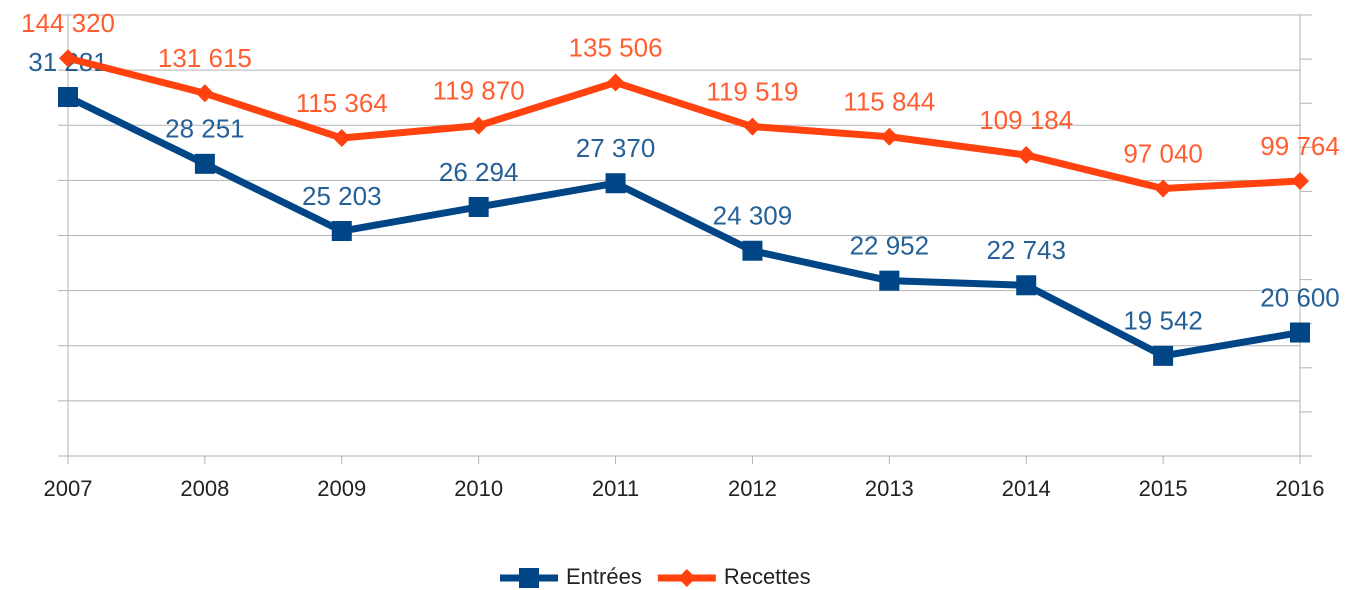 The image size is (1348, 590). I want to click on data-label: 99 764, so click(1300, 146).